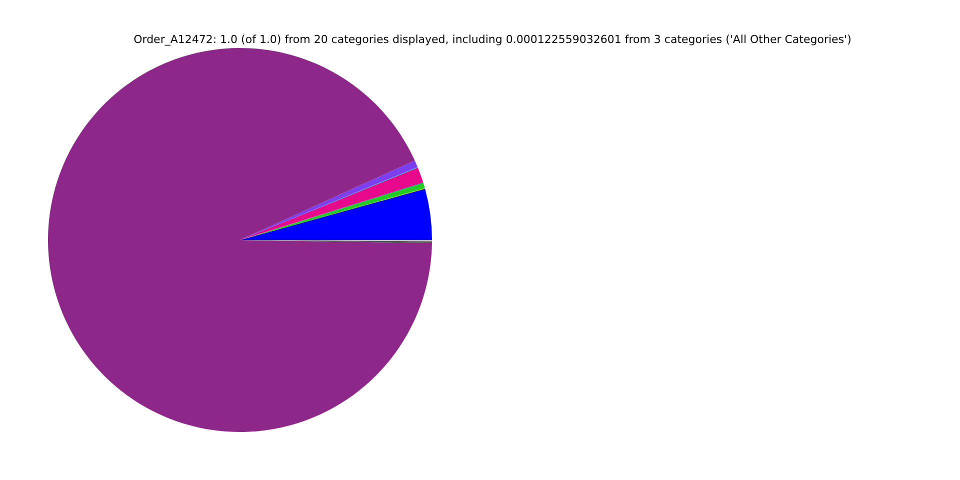 This screenshot has width=960, height=480. What do you see at coordinates (493, 39) in the screenshot?
I see `text: Order_A12472: 1.0 (of 1.0) from 20 categories displayed, including 0.000122559032601 from 3 categories ('All Other Categories')` at bounding box center [493, 39].